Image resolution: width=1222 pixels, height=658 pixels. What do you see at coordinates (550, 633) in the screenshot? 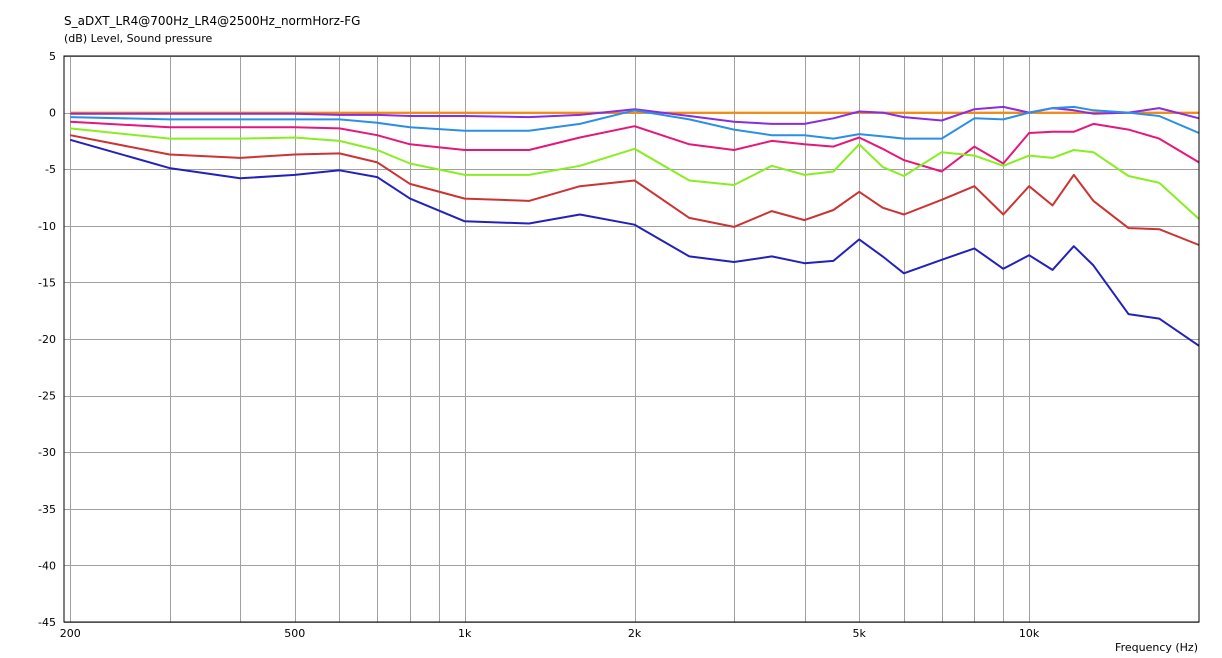
I see `x-tick-labels: 200 500 1k 2k 5k 10k` at bounding box center [550, 633].